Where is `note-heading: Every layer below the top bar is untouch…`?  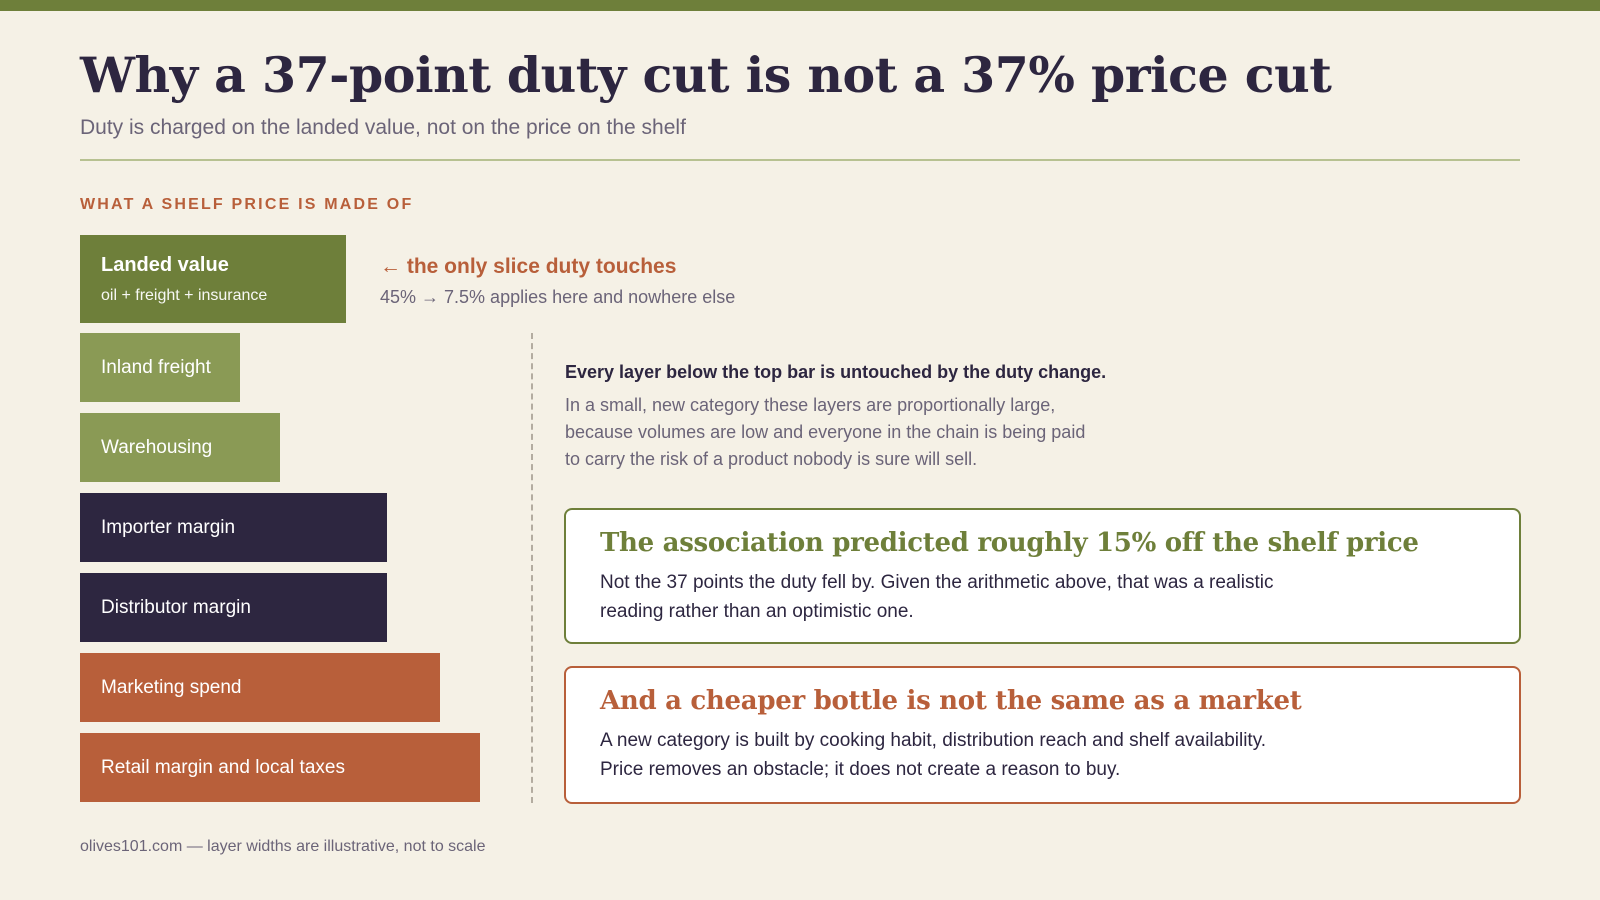
note-heading: Every layer below the top bar is untouch… is located at coordinates (836, 372).